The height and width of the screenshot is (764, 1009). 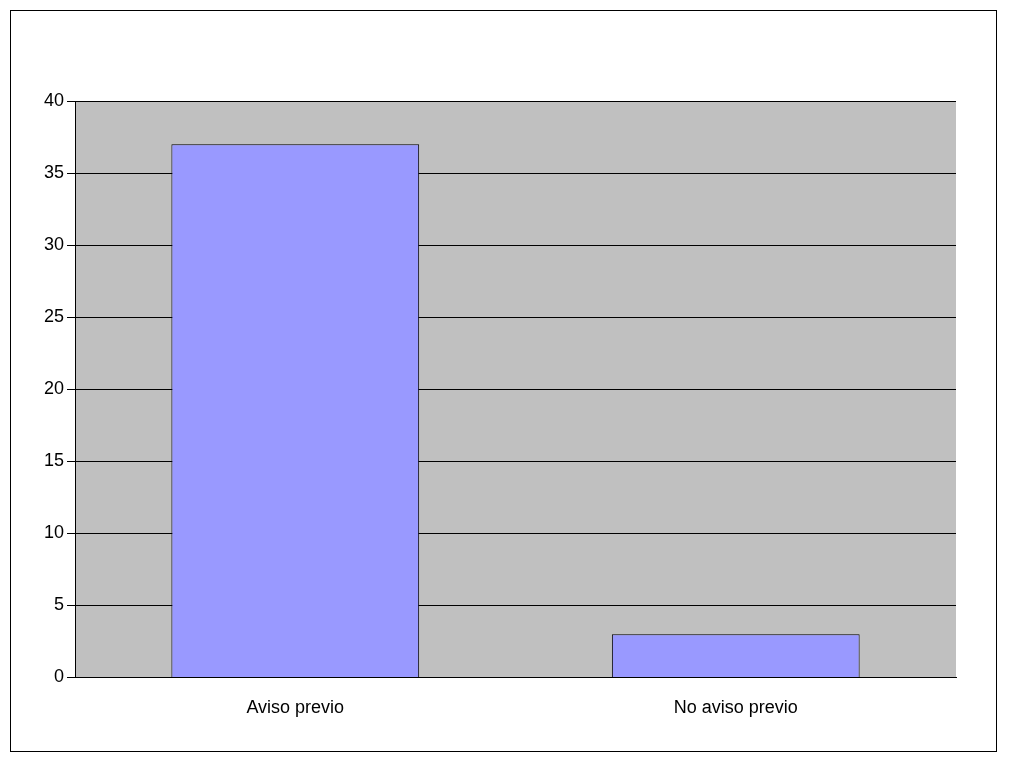 What do you see at coordinates (54, 388) in the screenshot?
I see `y-tick-label: 20` at bounding box center [54, 388].